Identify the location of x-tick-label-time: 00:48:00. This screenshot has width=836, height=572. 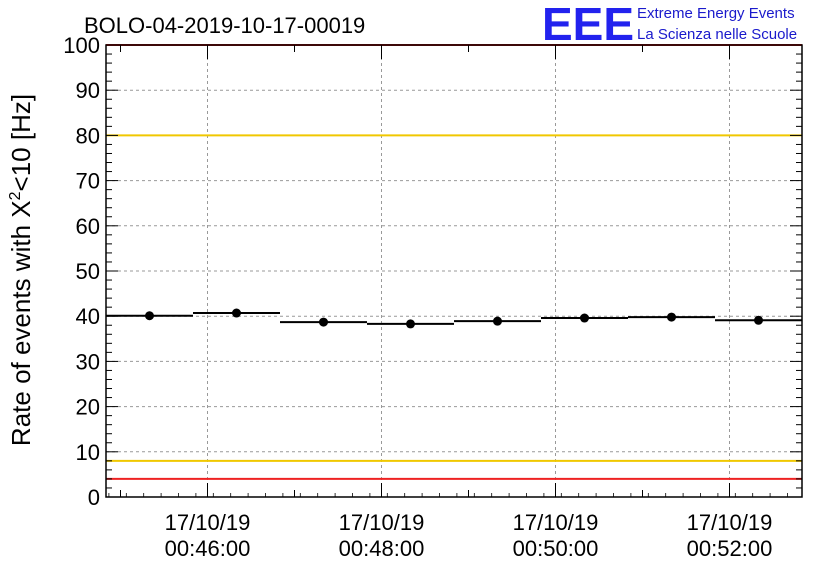
(382, 548).